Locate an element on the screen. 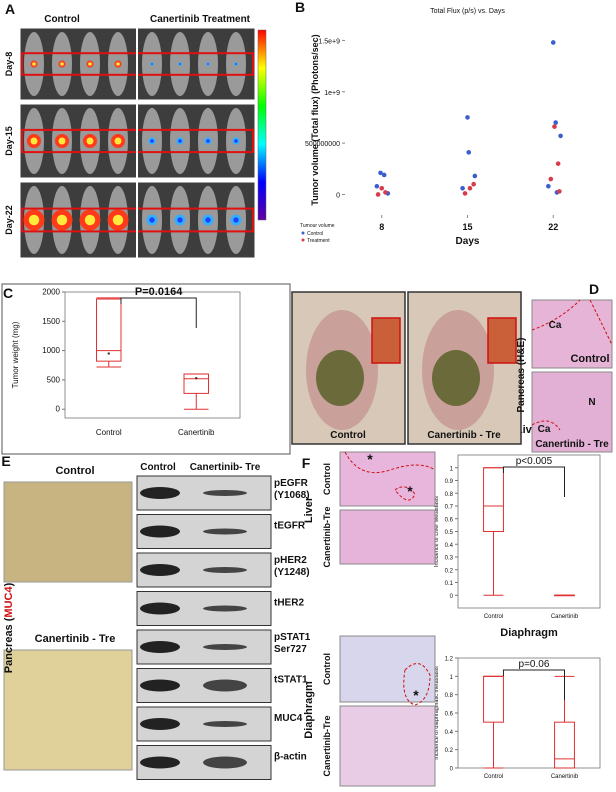 The width and height of the screenshot is (616, 792). day-label: Day-8 is located at coordinates (9, 64).